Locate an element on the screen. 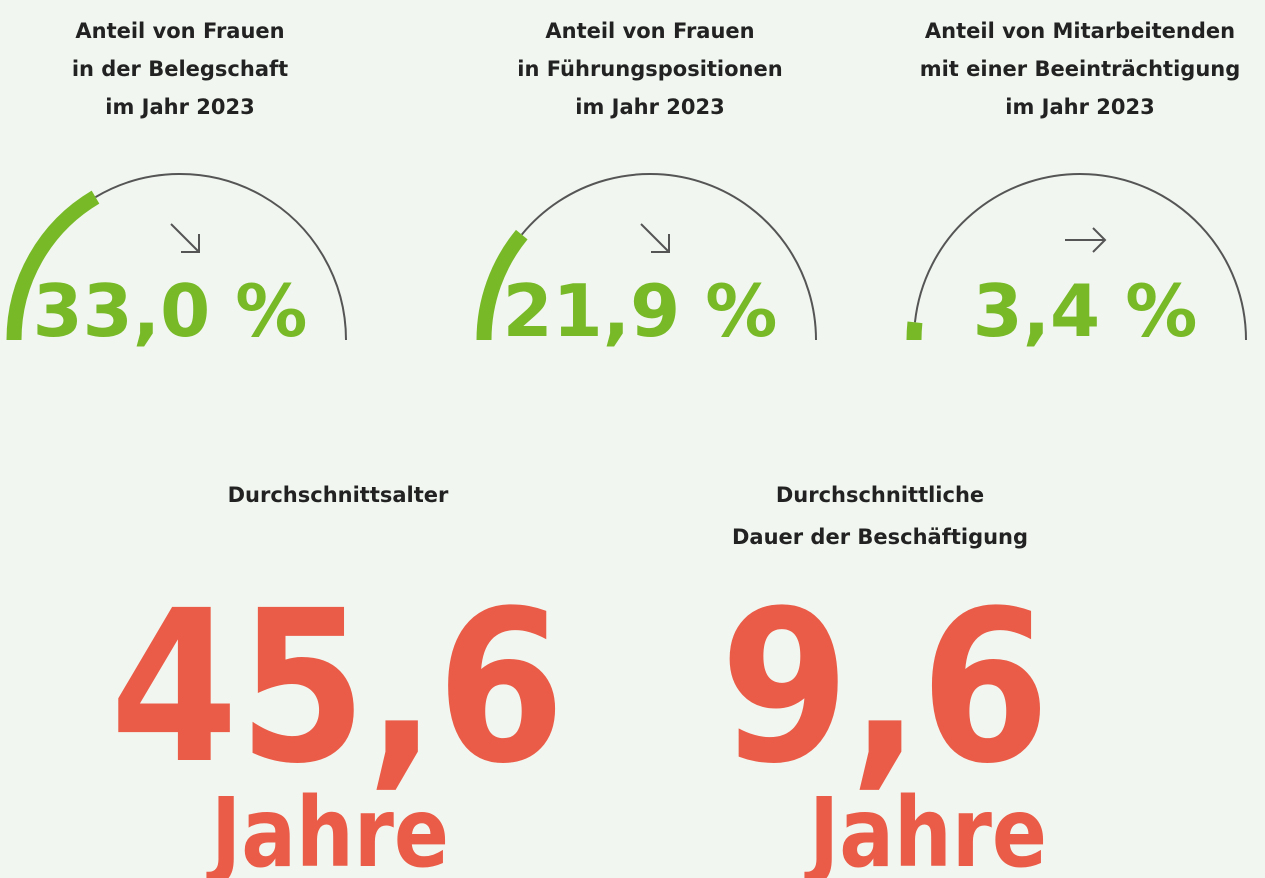  gauge-title: in der Belegschaft is located at coordinates (180, 69).